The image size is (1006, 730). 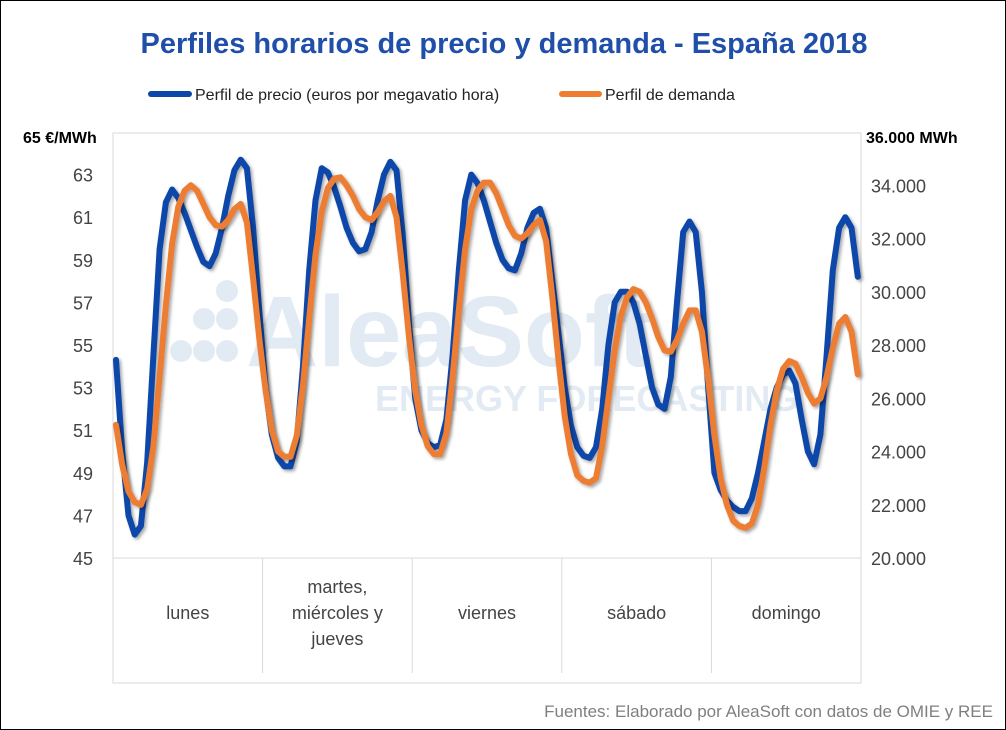 I want to click on right-tick-label: 32.000, so click(x=898, y=240).